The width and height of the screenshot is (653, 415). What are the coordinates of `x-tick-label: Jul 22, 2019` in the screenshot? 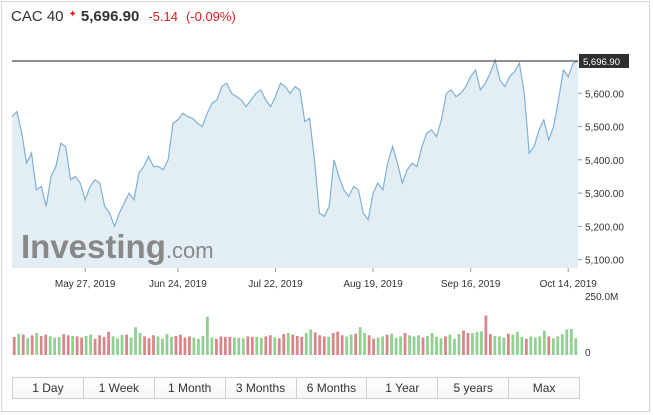 It's located at (275, 284).